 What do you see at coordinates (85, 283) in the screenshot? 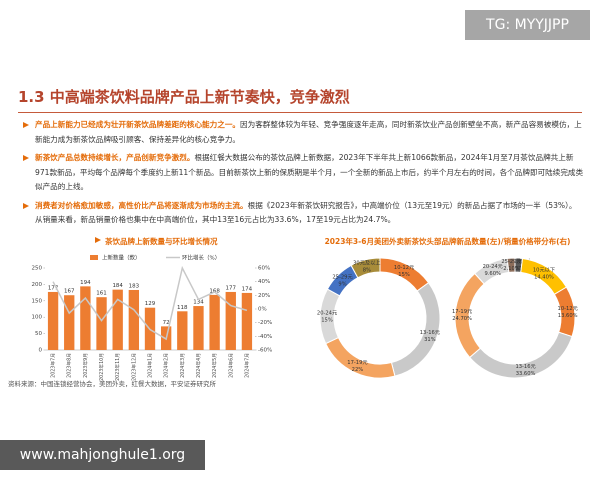
I see `bar-value-label: 194` at bounding box center [85, 283].